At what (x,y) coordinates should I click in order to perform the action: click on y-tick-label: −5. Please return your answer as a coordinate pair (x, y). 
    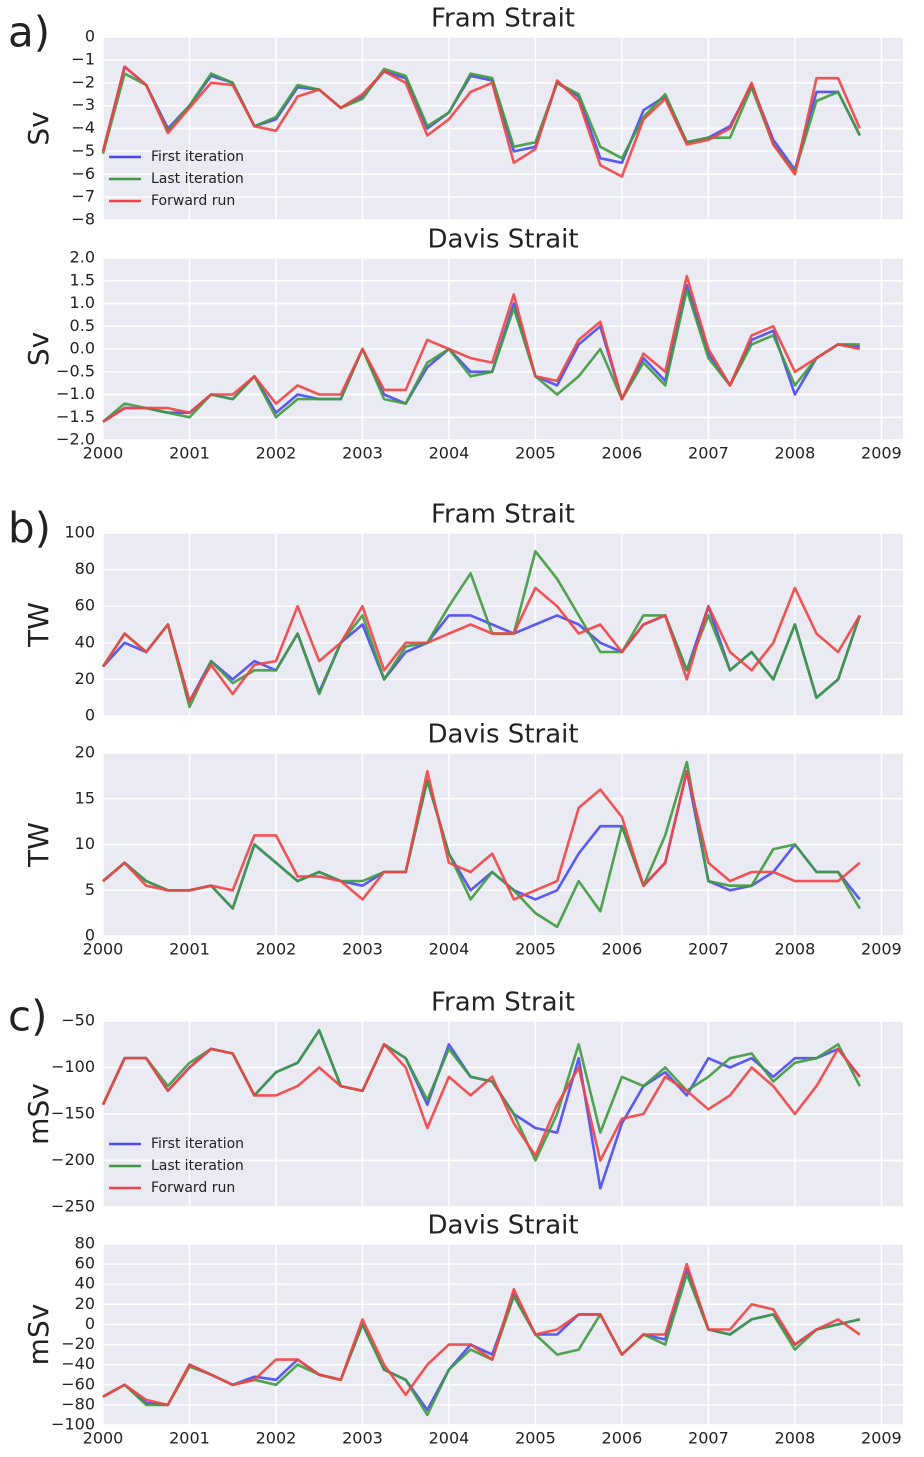
    Looking at the image, I should click on (83, 150).